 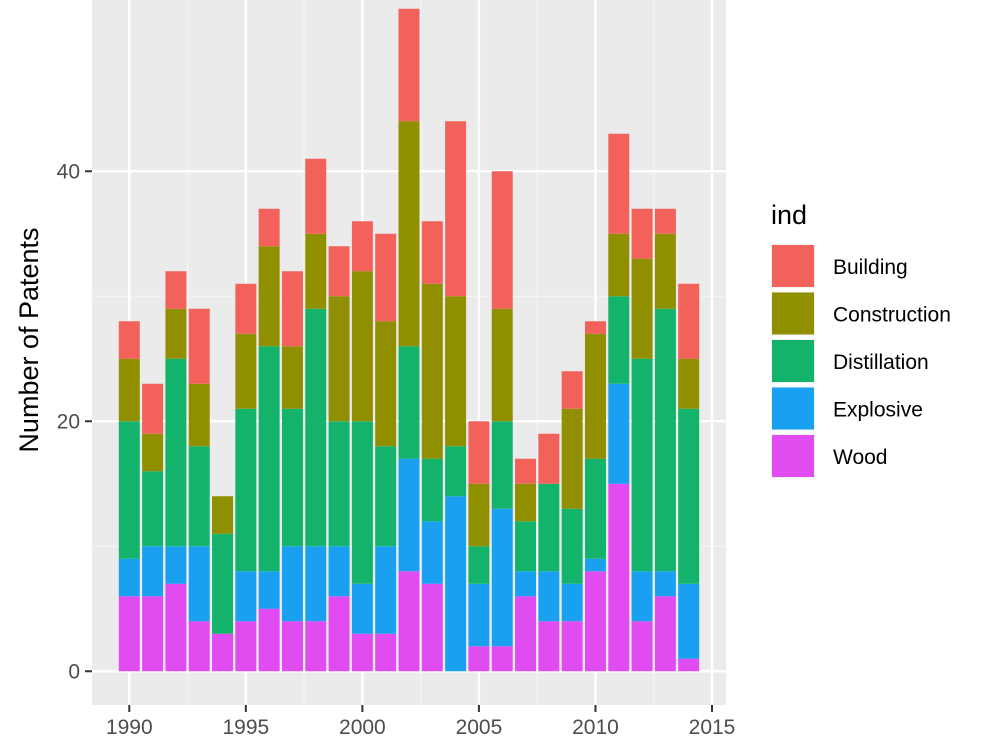 What do you see at coordinates (479, 659) in the screenshot?
I see `bar-wood-2005` at bounding box center [479, 659].